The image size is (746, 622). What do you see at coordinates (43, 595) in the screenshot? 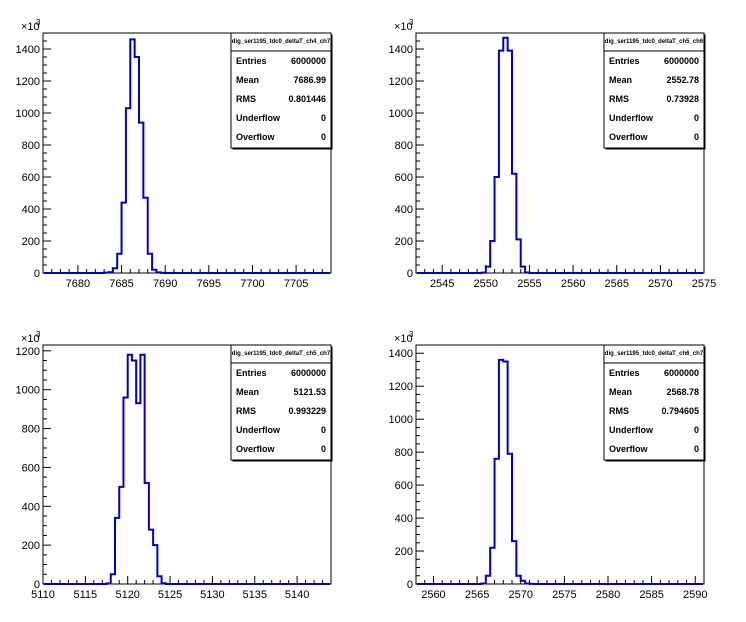
I see `x-tick-label: 5110` at bounding box center [43, 595].